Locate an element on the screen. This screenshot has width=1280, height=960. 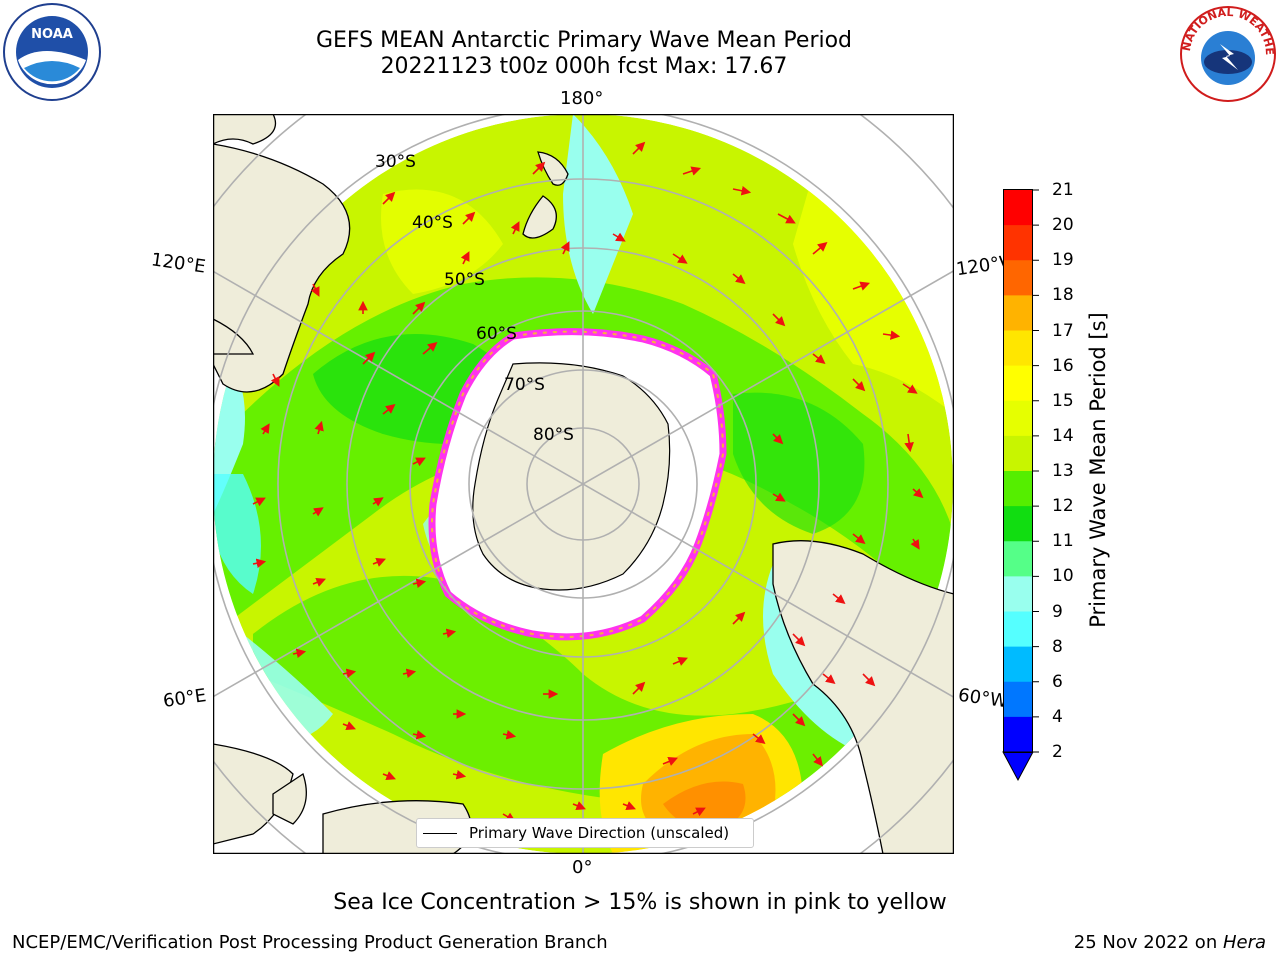
nws-logo: NATIONAL WEATHER SERVICE is located at coordinates (1227, 53).